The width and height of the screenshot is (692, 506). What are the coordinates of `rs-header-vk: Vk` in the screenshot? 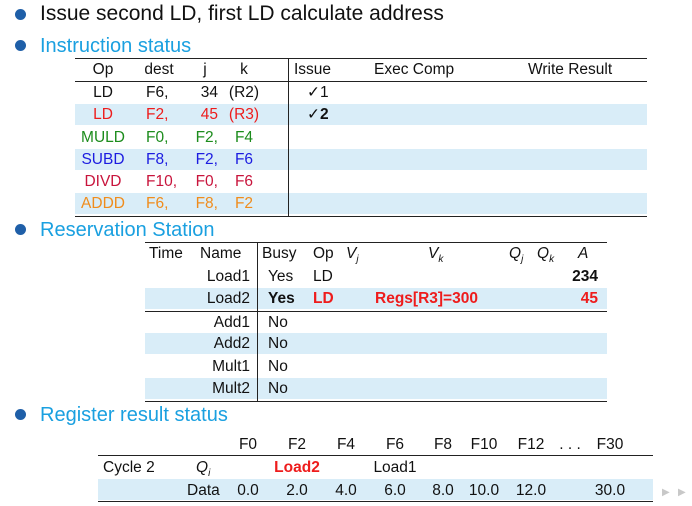 It's located at (435, 256).